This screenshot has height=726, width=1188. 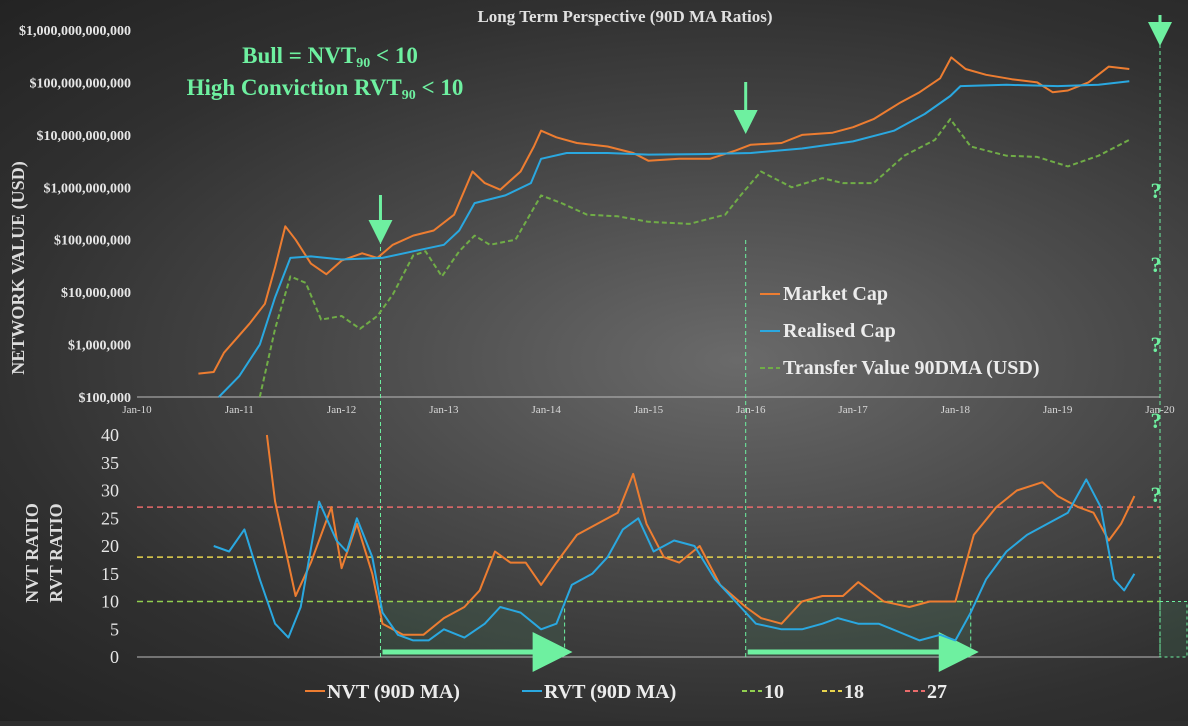 What do you see at coordinates (911, 368) in the screenshot?
I see `legend-label: Transfer Value 90DMA (USD)` at bounding box center [911, 368].